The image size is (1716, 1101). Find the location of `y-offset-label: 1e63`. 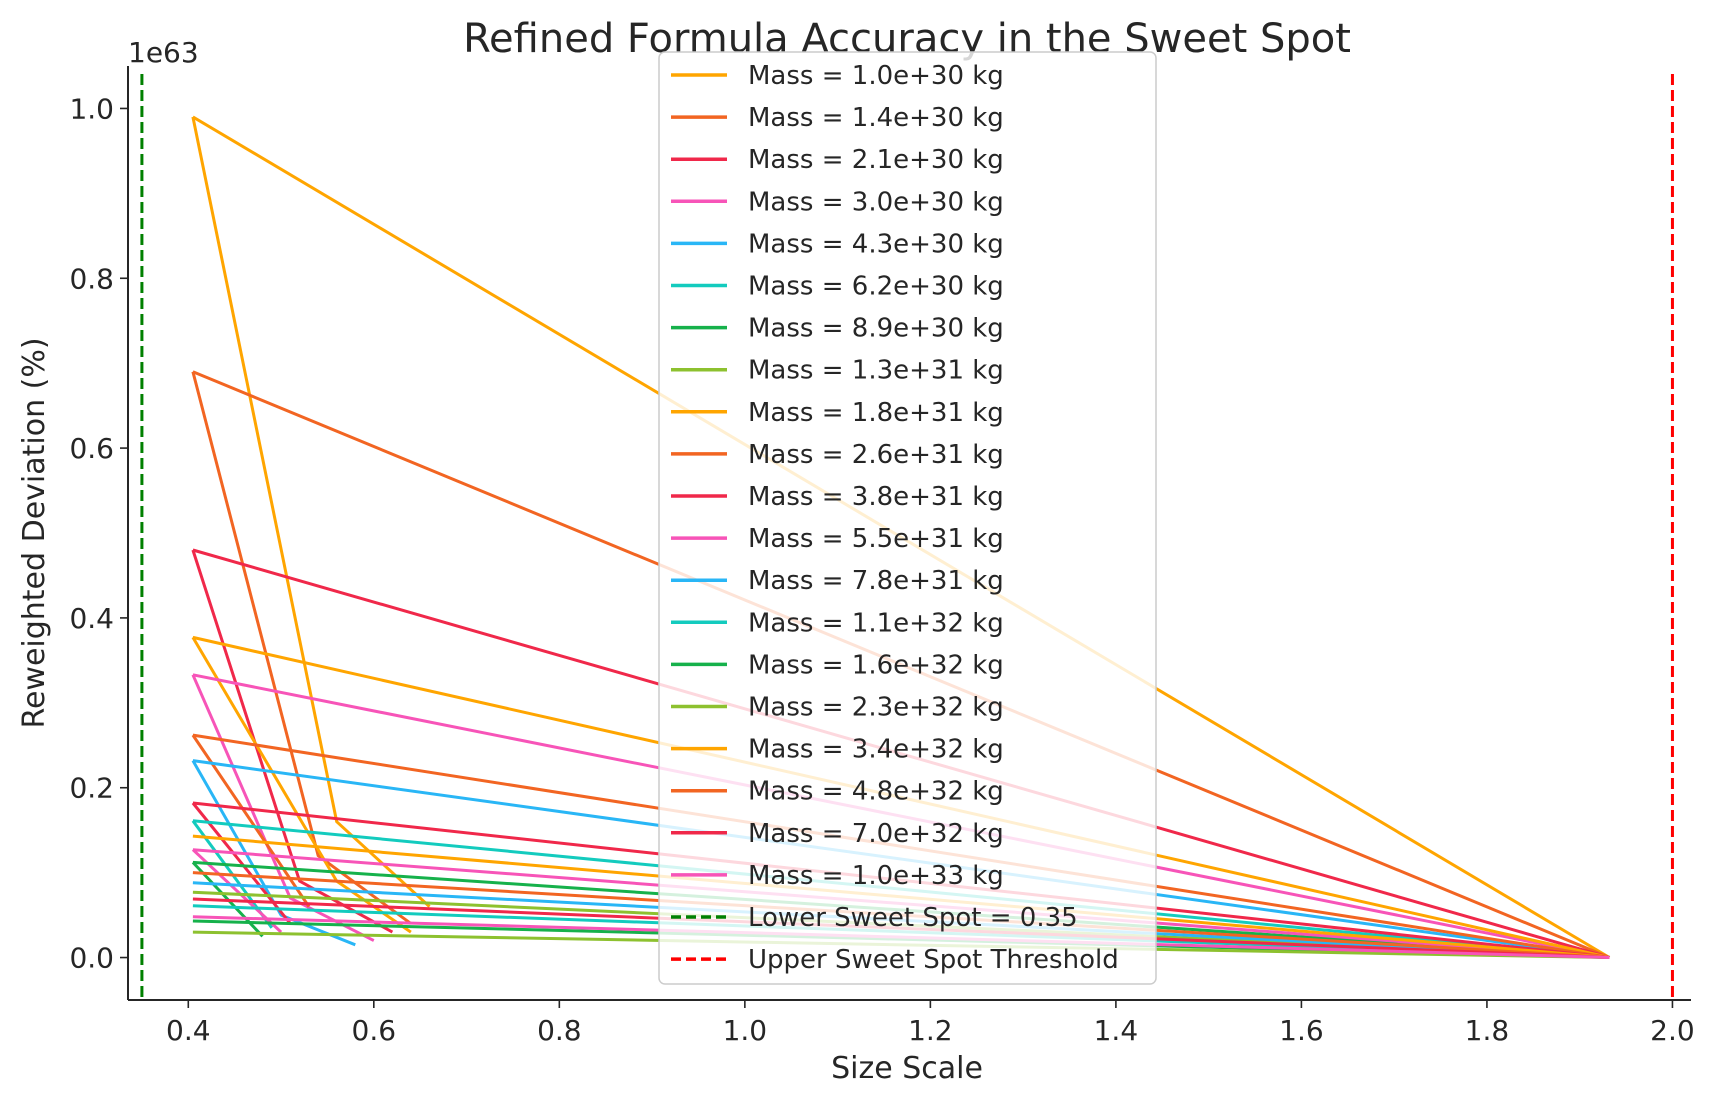

y-offset-label: 1e63 is located at coordinates (163, 52).